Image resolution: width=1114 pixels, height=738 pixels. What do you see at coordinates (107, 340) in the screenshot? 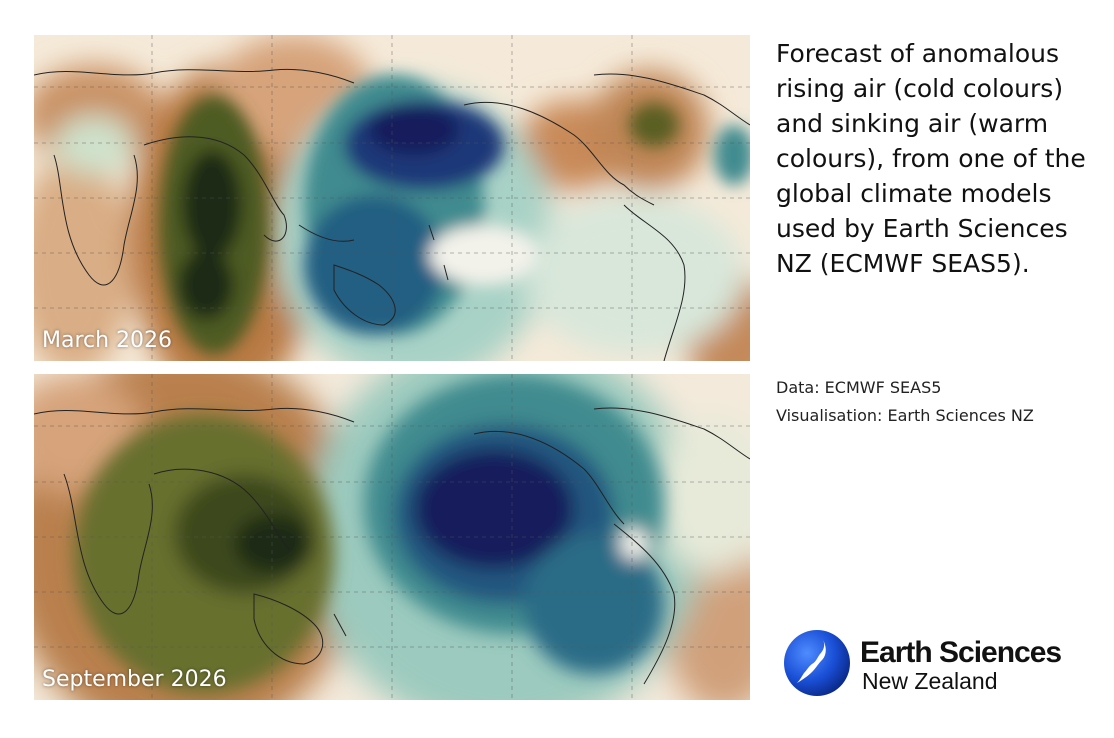
I see `panel-label-march: March 2026` at bounding box center [107, 340].